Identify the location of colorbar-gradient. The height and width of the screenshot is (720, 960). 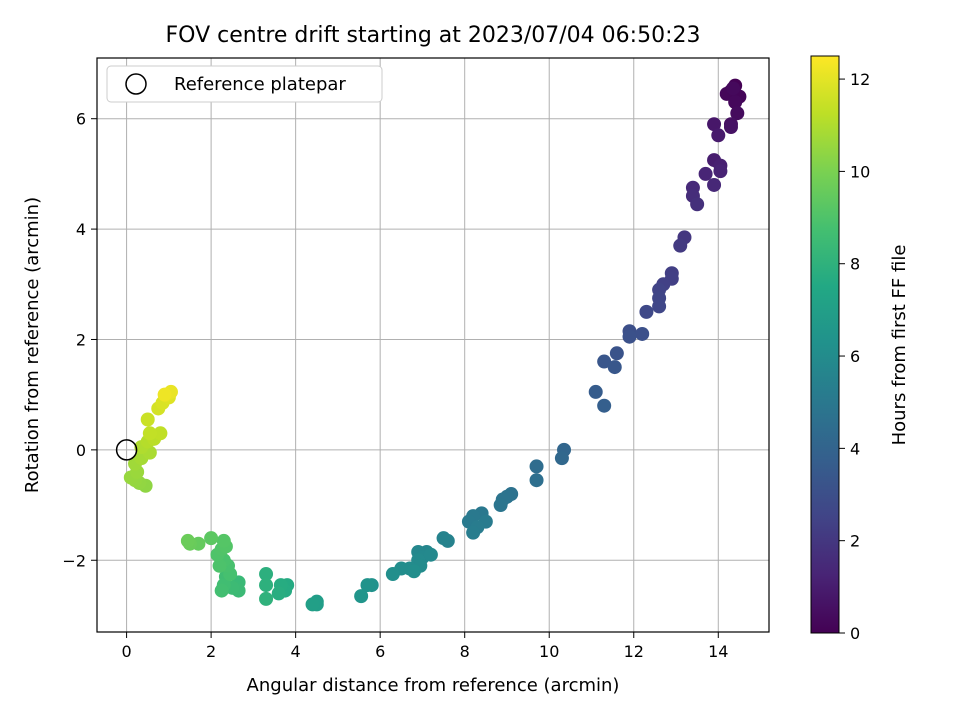
(825, 344).